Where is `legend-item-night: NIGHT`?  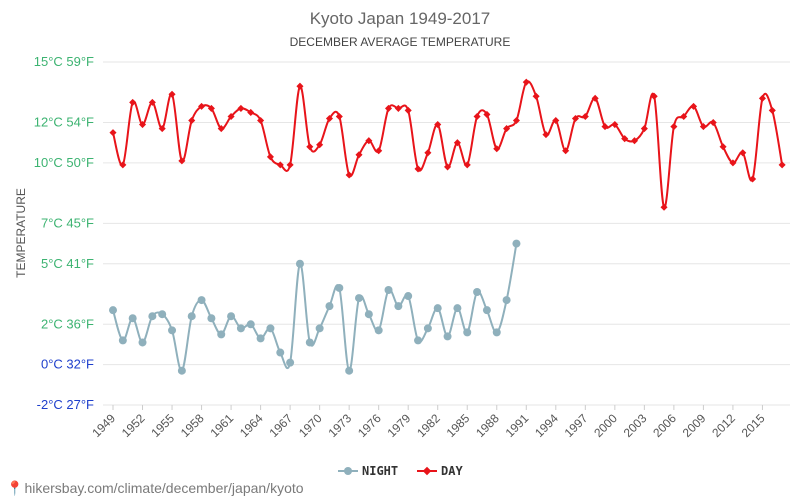 legend-item-night: NIGHT is located at coordinates (368, 471).